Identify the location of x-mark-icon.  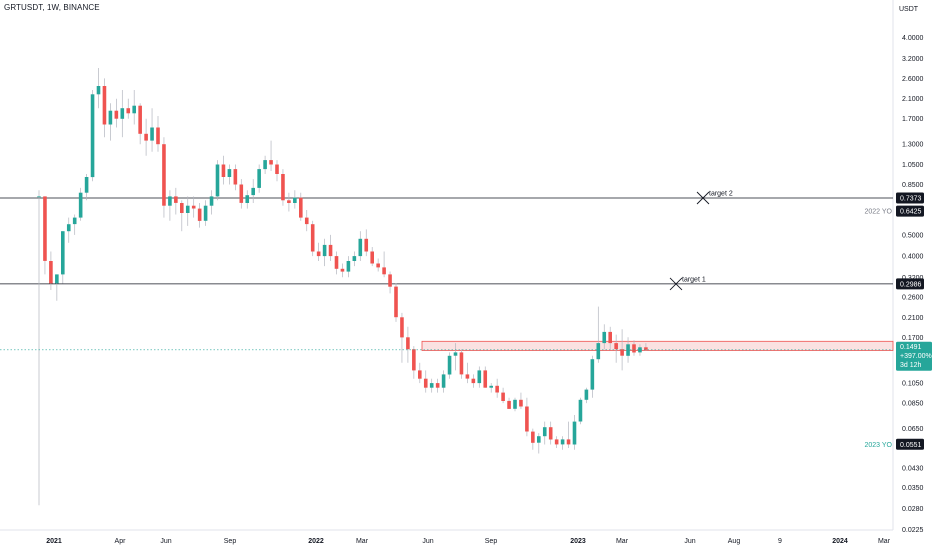
(676, 284).